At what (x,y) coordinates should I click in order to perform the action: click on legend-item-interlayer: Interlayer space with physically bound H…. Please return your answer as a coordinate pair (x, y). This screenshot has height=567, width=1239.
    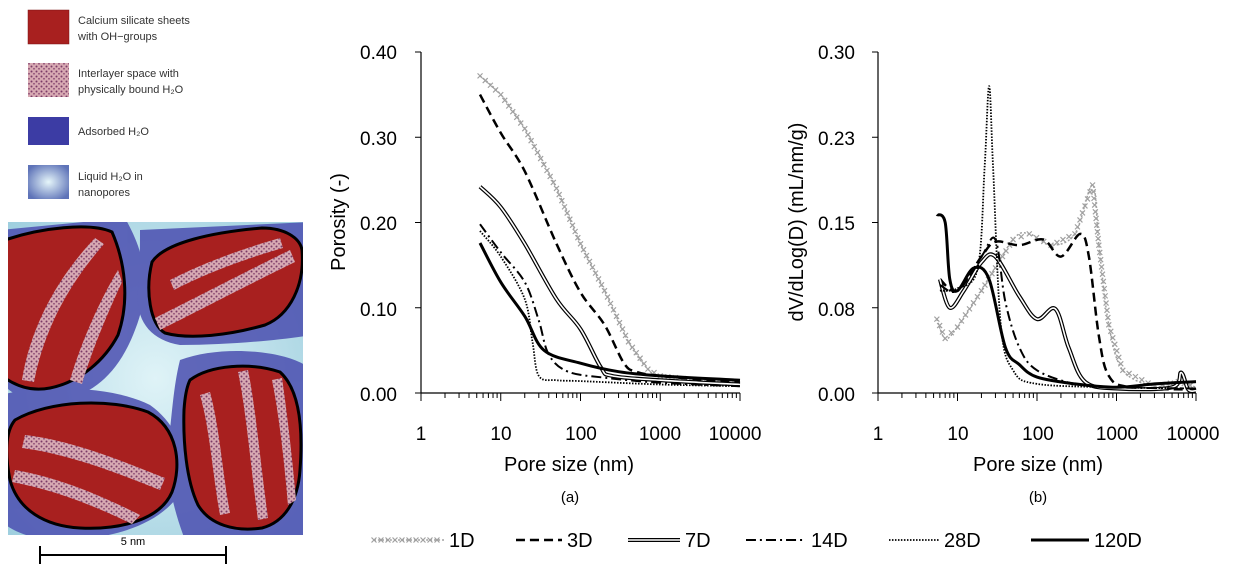
    Looking at the image, I should click on (106, 80).